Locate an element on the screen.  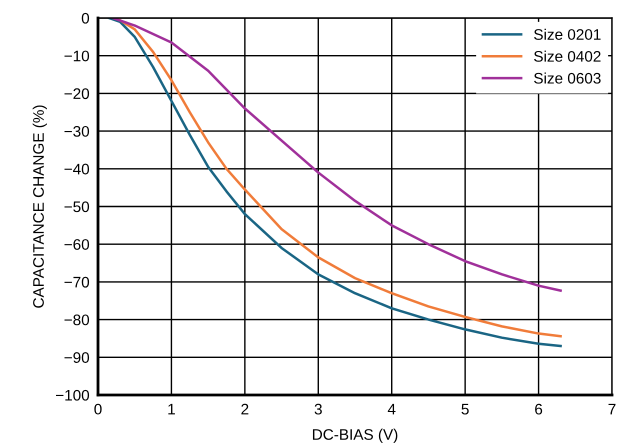
x-tick-label: 3 is located at coordinates (318, 409).